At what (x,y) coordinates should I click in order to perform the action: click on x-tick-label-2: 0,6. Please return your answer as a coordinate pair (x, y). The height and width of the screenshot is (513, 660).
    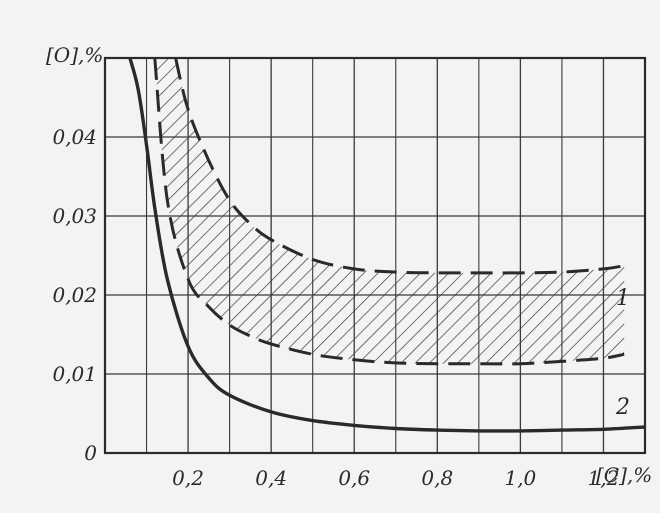
    Looking at the image, I should click on (354, 478).